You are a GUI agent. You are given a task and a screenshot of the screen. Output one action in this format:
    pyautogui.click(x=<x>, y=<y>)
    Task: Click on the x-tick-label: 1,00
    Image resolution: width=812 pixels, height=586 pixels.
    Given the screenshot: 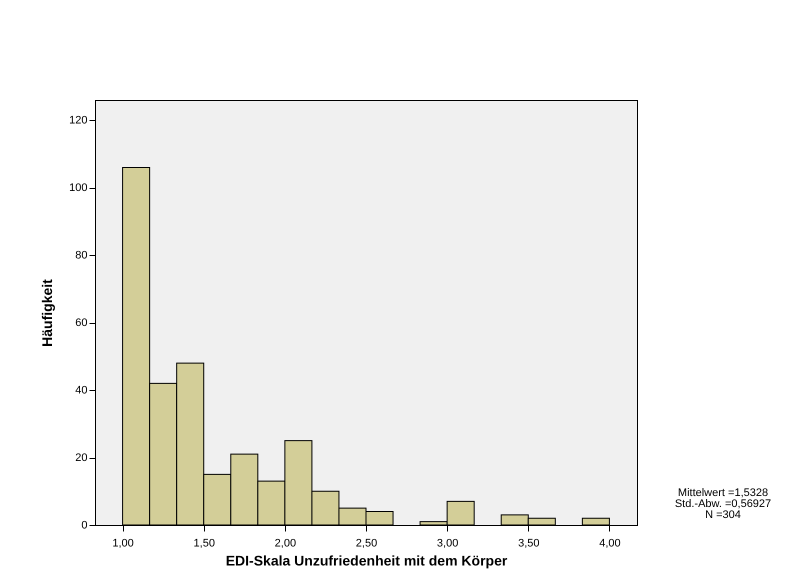 What is the action you would take?
    pyautogui.click(x=123, y=544)
    